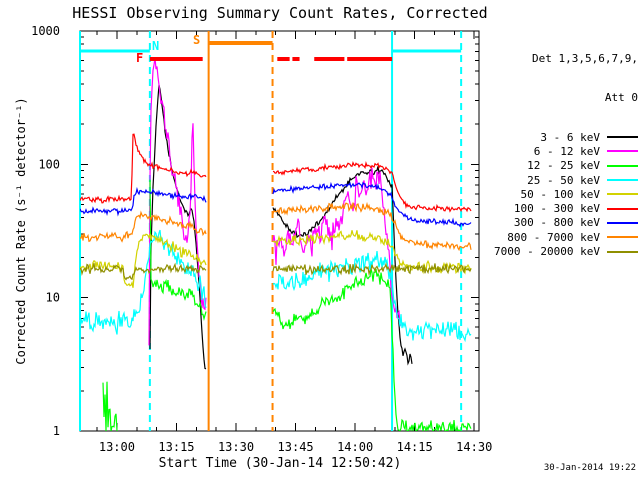 The image size is (640, 480). I want to click on x-tick-label: 14:15, so click(415, 447).